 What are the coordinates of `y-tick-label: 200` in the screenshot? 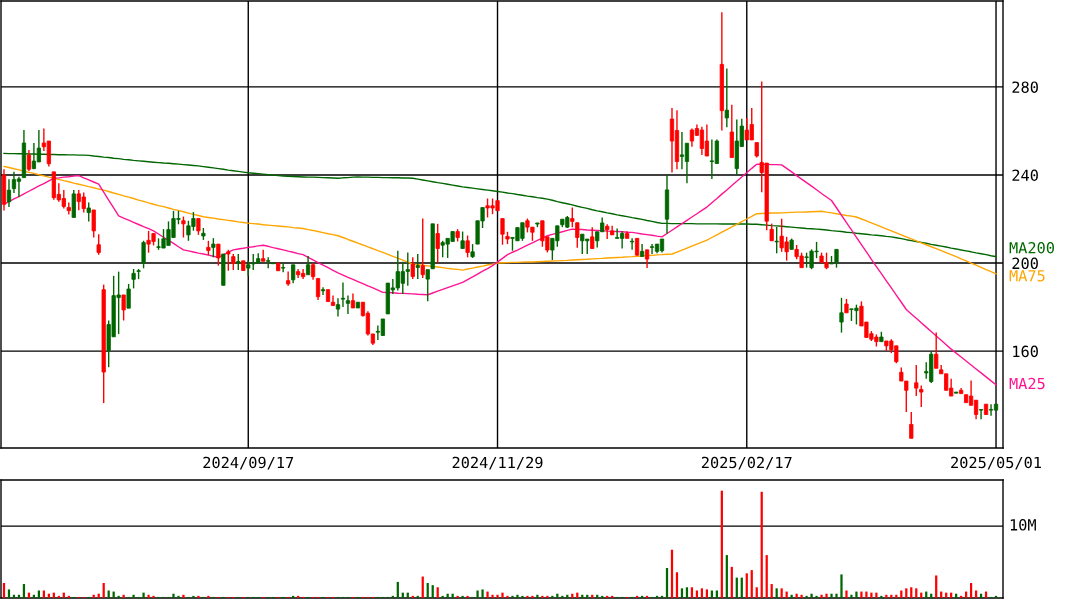 It's located at (1025, 263).